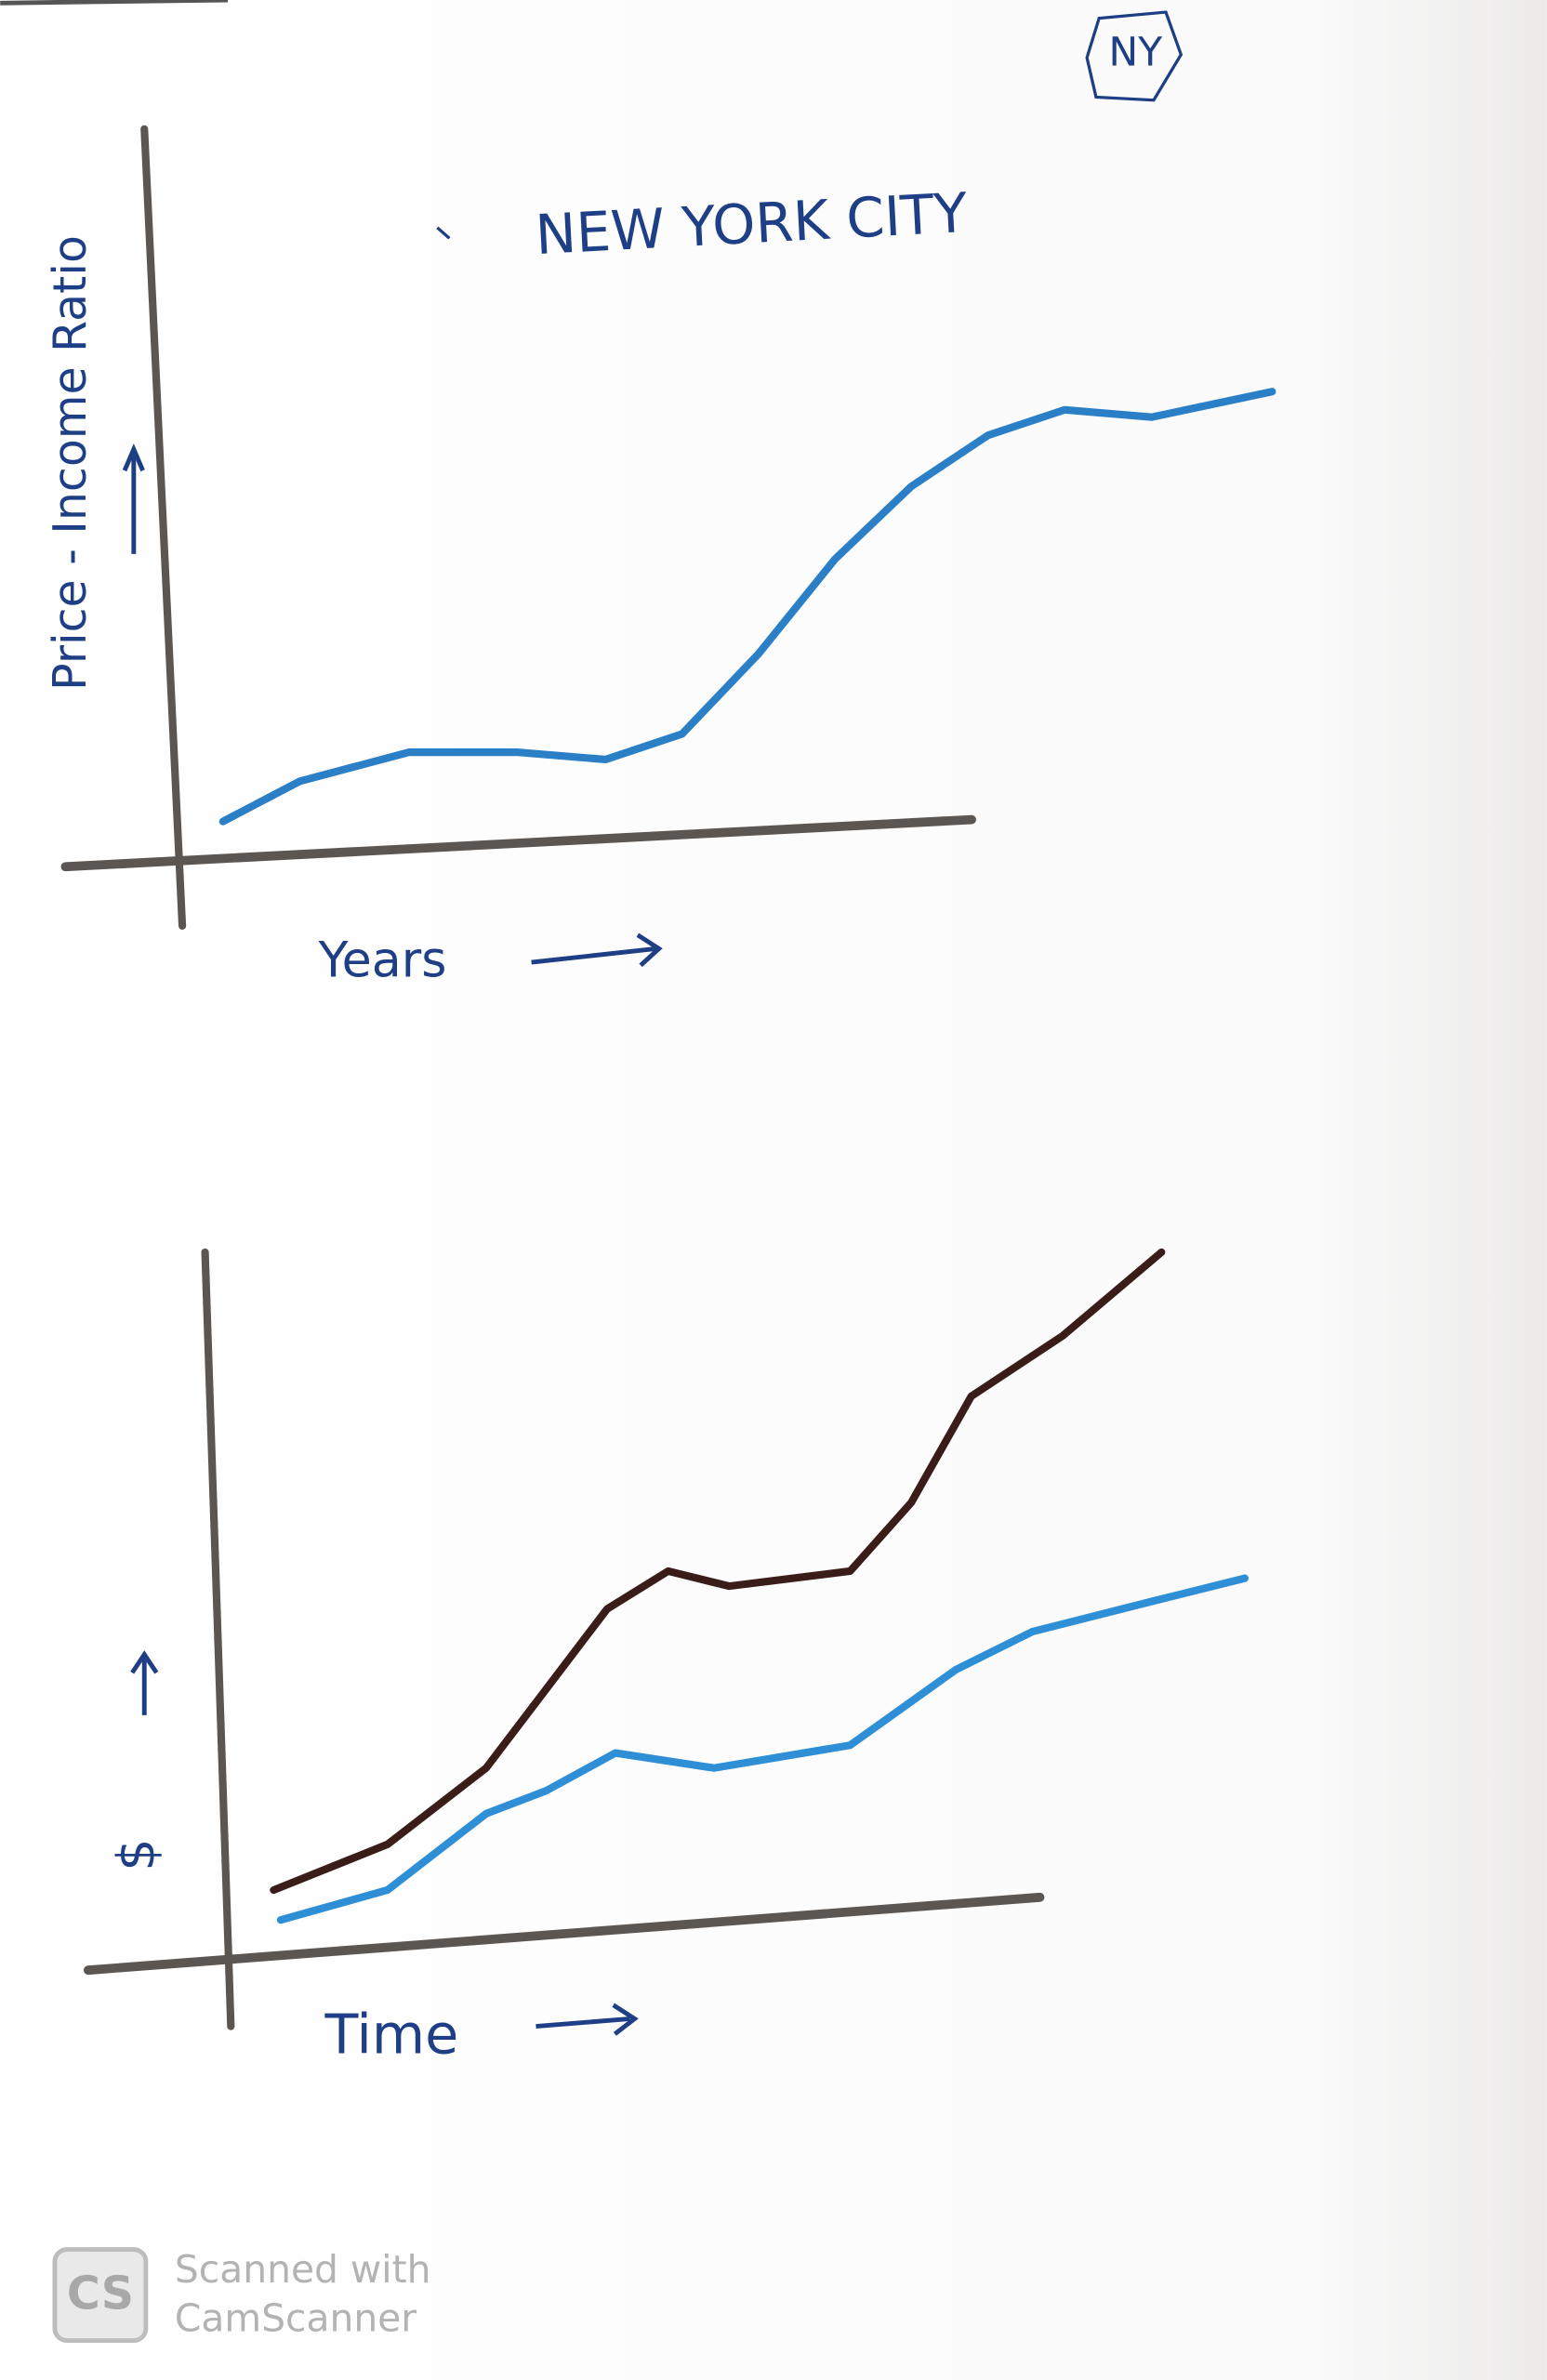  I want to click on badge-text: NY, so click(1136, 52).